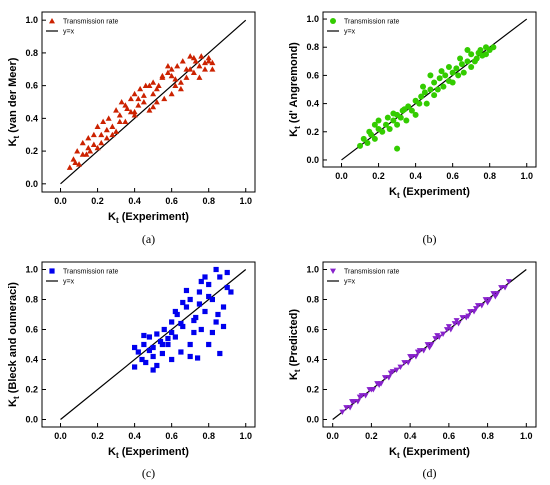 The height and width of the screenshot is (485, 550). Describe the element at coordinates (295, 344) in the screenshot. I see `y-axis-label: Kt (Predicted)` at that location.